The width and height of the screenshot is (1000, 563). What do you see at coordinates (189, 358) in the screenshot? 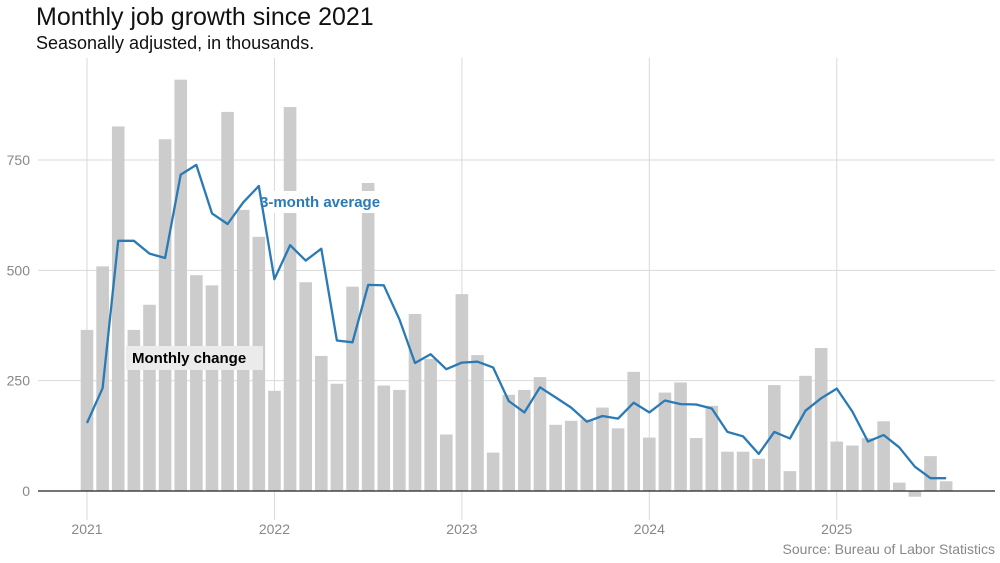
I see `monthly-change-label: Monthly change` at bounding box center [189, 358].